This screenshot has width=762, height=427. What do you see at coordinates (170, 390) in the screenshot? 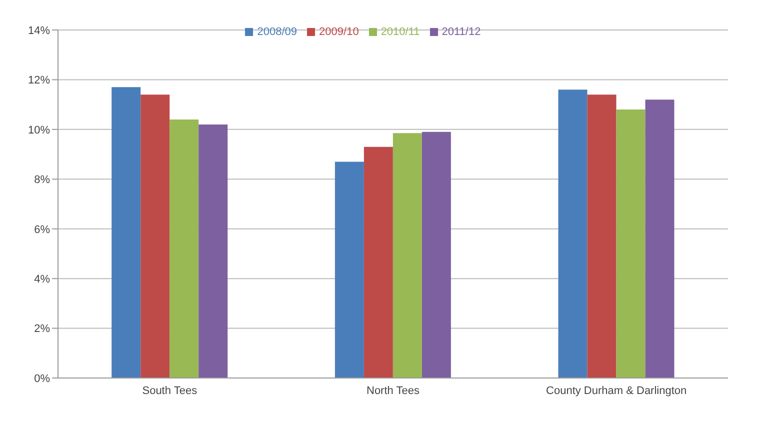
I see `x-tick-label: South Tees` at bounding box center [170, 390].